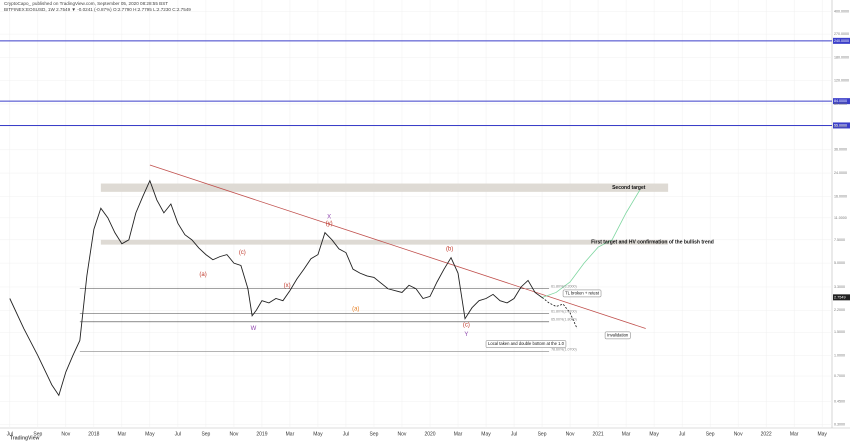 This screenshot has width=850, height=446. I want to click on x-tick-label: 2018, so click(93, 434).